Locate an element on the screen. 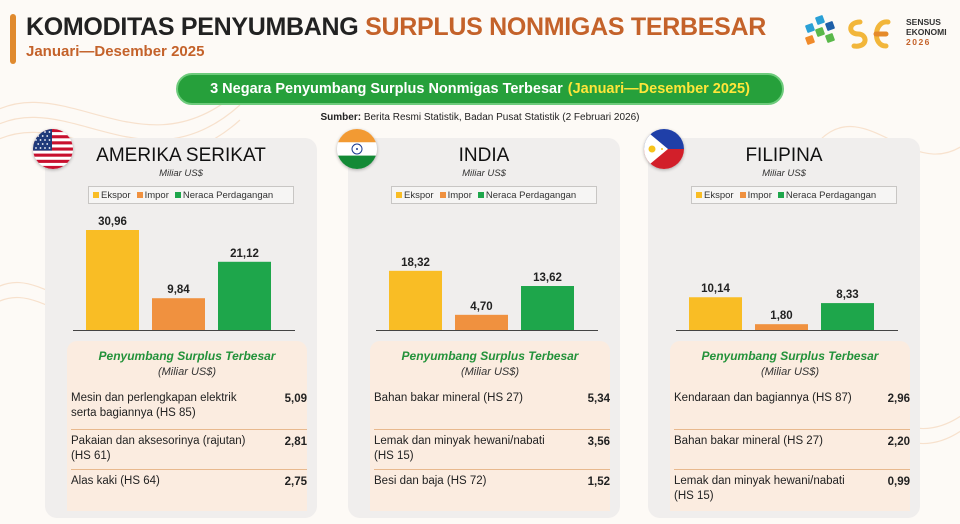 The width and height of the screenshot is (960, 524). bar-value-label-ekspor: 10,14 is located at coordinates (715, 289).